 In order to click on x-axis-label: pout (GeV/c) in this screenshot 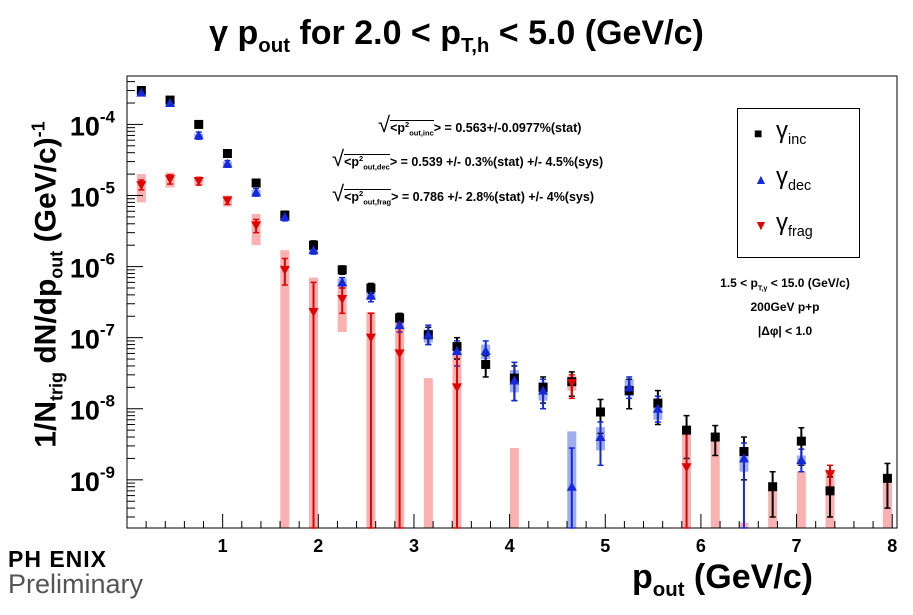, I will do `click(722, 579)`.